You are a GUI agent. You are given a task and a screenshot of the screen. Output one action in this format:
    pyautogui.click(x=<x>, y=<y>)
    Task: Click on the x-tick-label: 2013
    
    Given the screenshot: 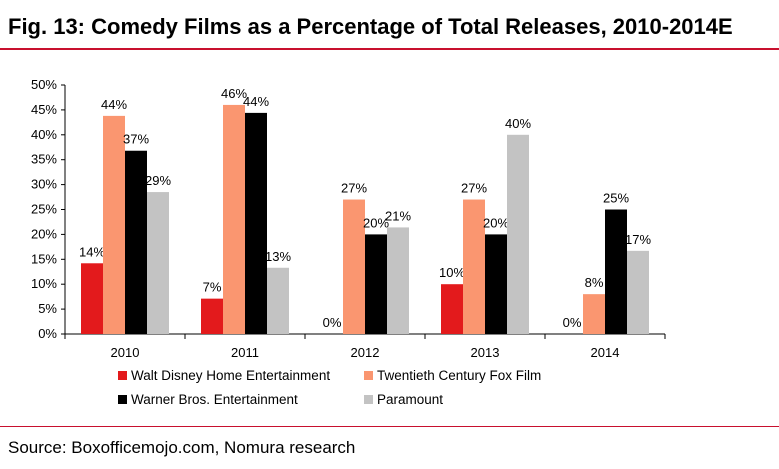 What is the action you would take?
    pyautogui.click(x=485, y=352)
    